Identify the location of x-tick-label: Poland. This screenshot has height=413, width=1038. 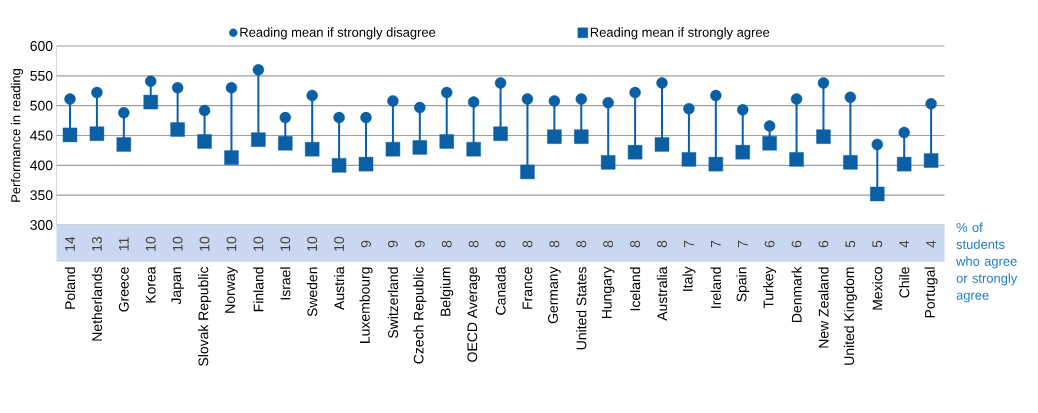
(70, 288).